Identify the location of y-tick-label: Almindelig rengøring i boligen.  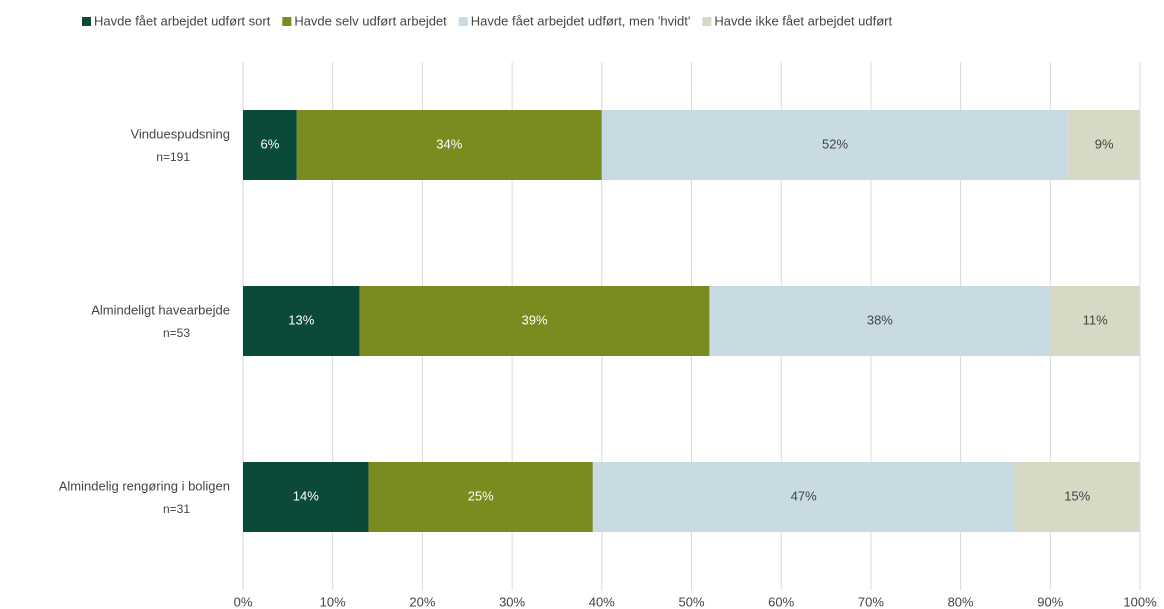
(144, 485).